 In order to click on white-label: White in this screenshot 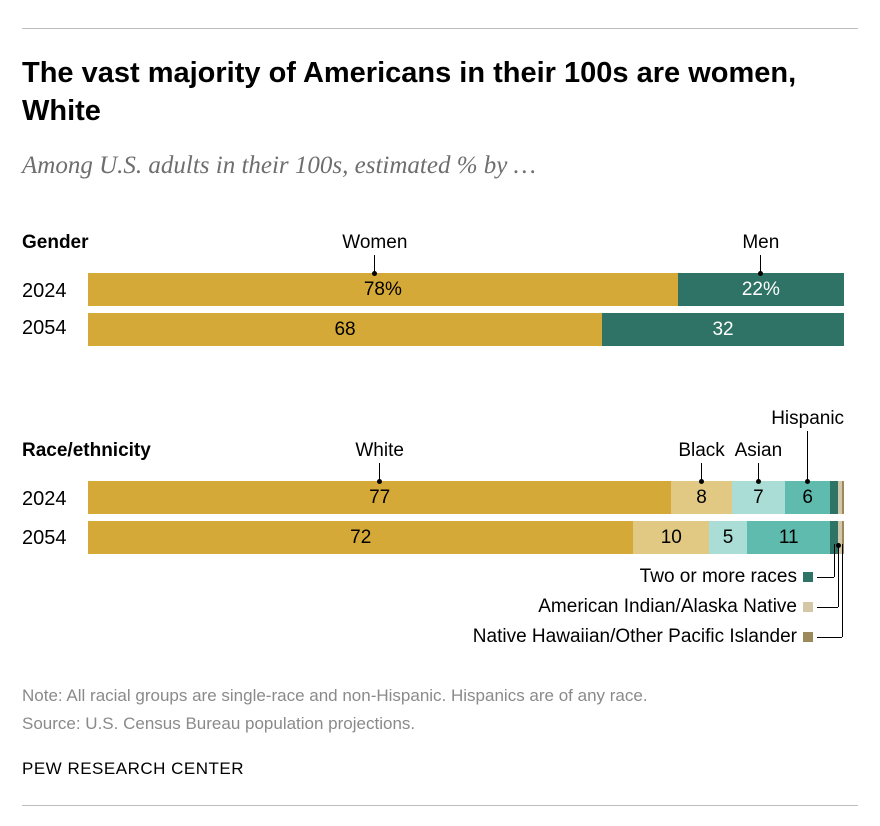, I will do `click(379, 450)`.